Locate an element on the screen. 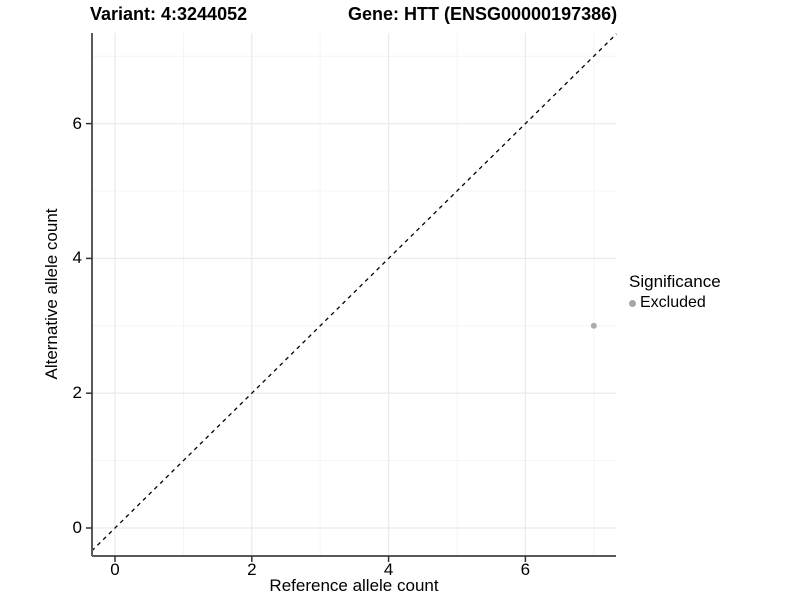 The height and width of the screenshot is (600, 800). y-tick-label: 2 is located at coordinates (77, 393).